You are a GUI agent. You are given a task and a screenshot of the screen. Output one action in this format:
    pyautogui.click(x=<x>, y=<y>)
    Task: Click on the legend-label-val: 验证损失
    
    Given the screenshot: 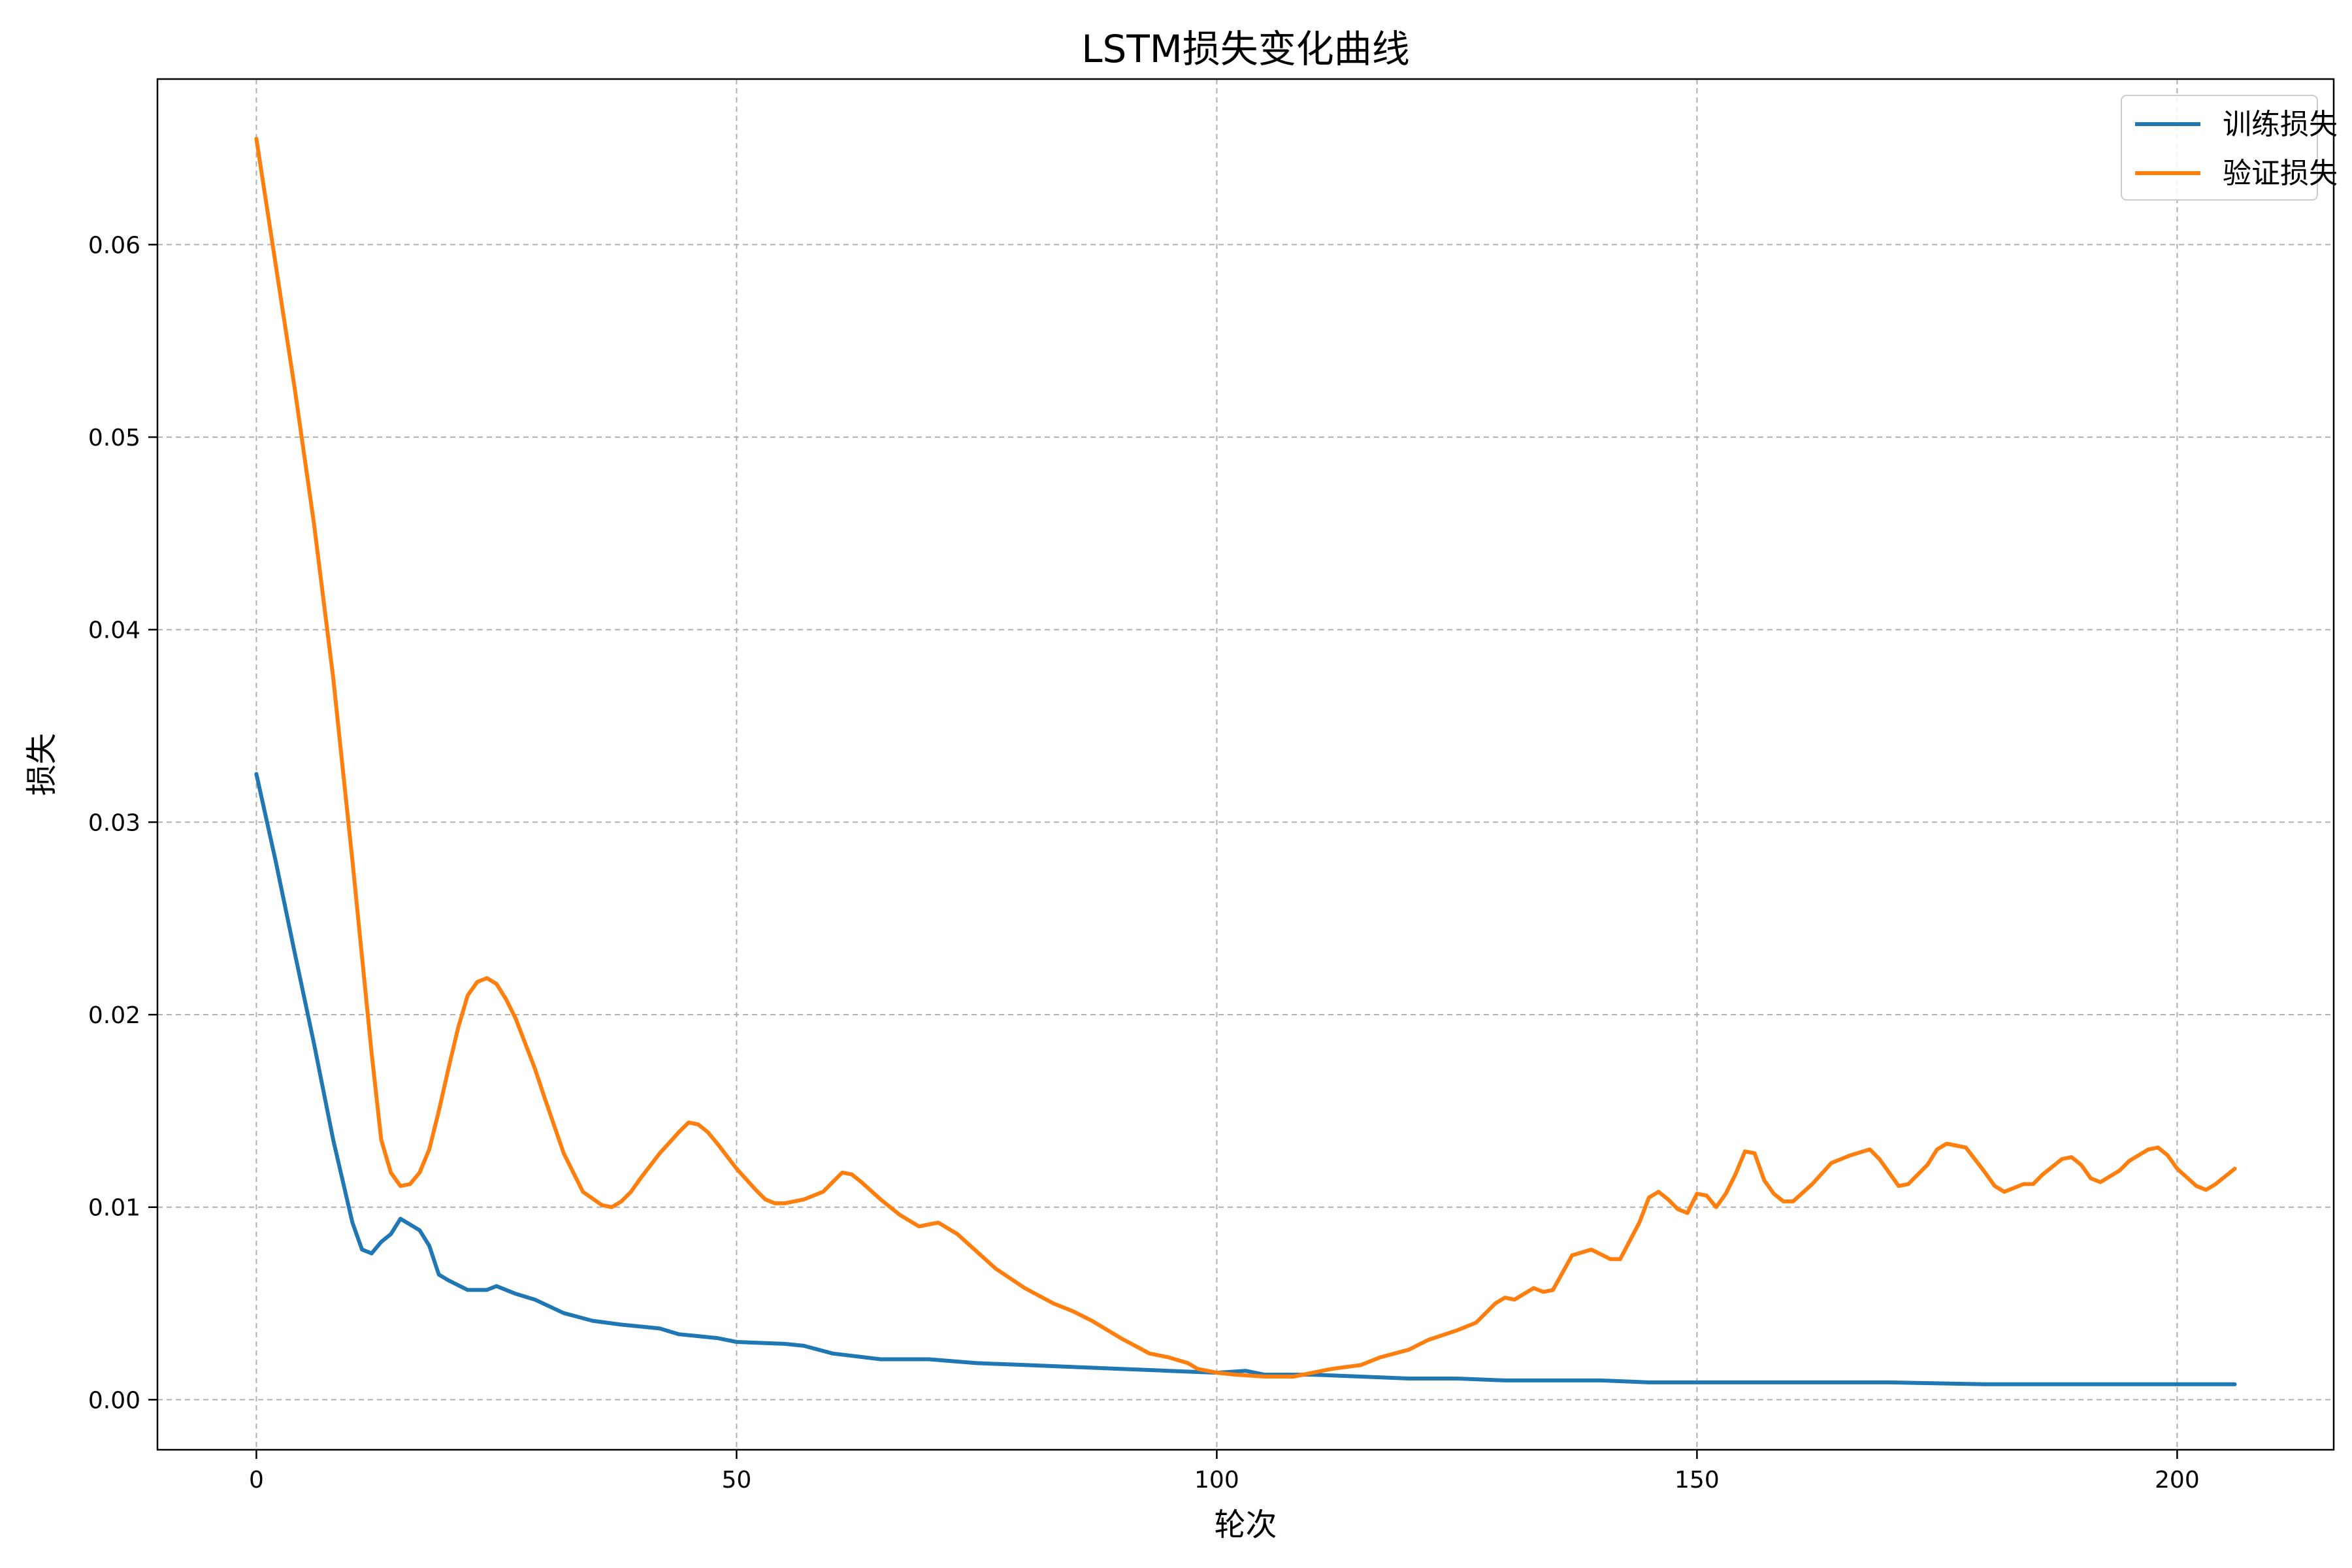 What is the action you would take?
    pyautogui.click(x=2280, y=173)
    